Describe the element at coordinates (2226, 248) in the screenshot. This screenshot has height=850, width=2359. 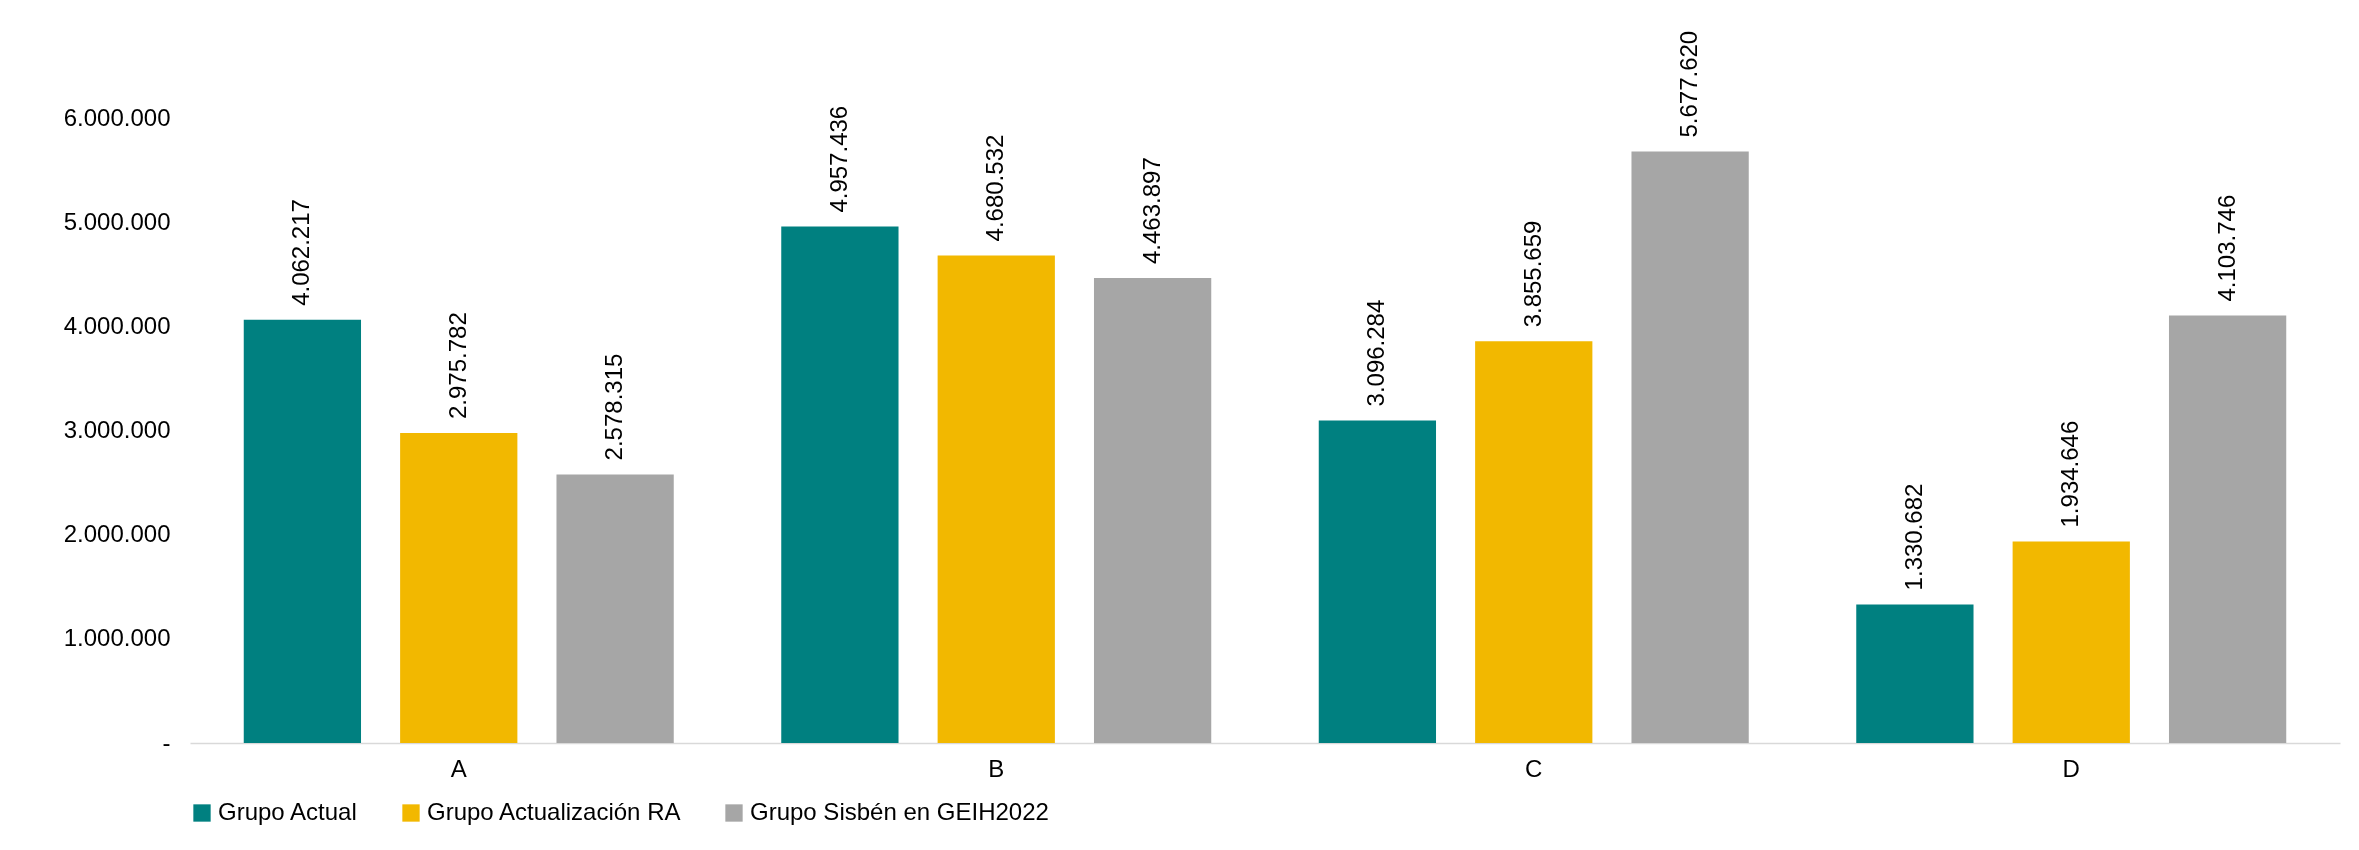
I see `data-label: 4.103.746` at that location.